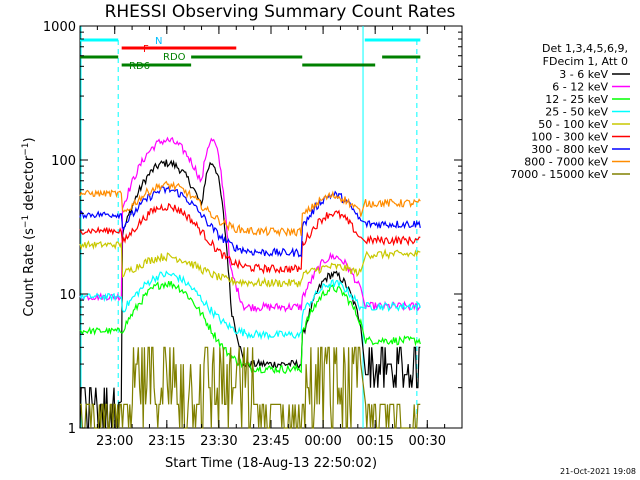 Image resolution: width=640 pixels, height=480 pixels. Describe the element at coordinates (598, 471) in the screenshot. I see `timestamp: 21-Oct-2021 19:08` at that location.